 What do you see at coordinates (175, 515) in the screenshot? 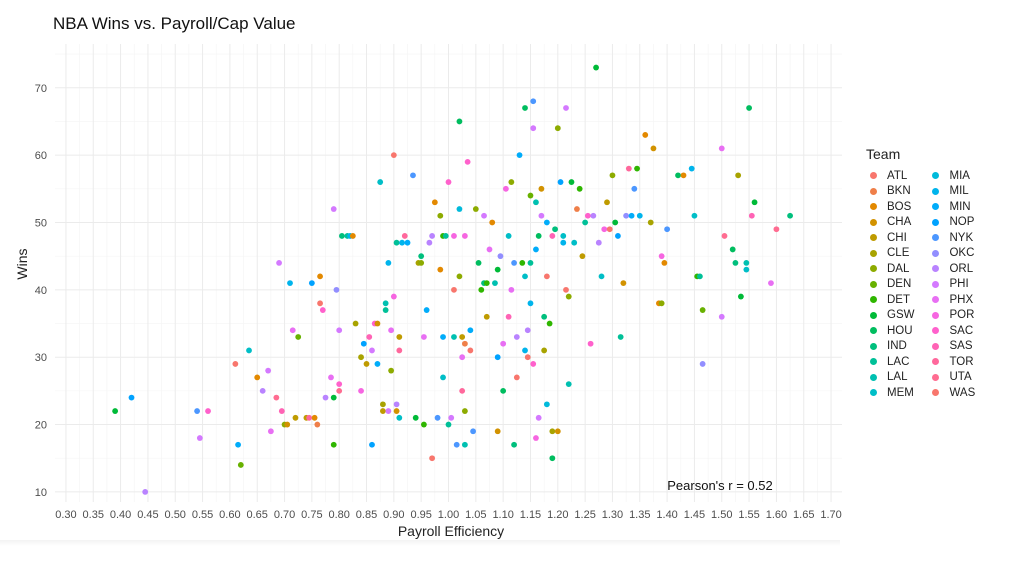
I see `x-tick-label: 0.50` at bounding box center [175, 515].